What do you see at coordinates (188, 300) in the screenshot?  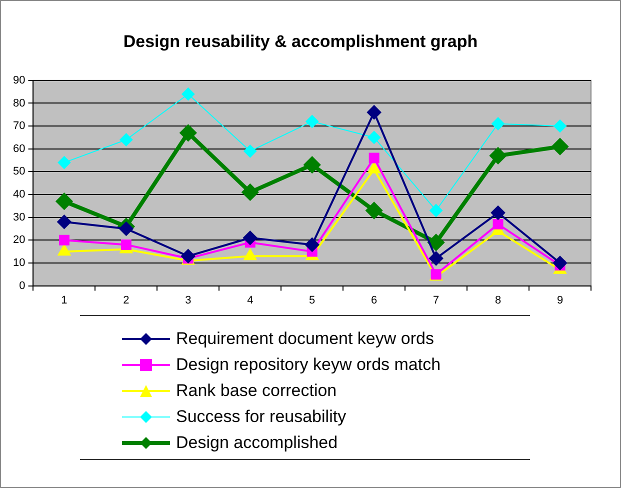 I see `x-tick-label: 3` at bounding box center [188, 300].